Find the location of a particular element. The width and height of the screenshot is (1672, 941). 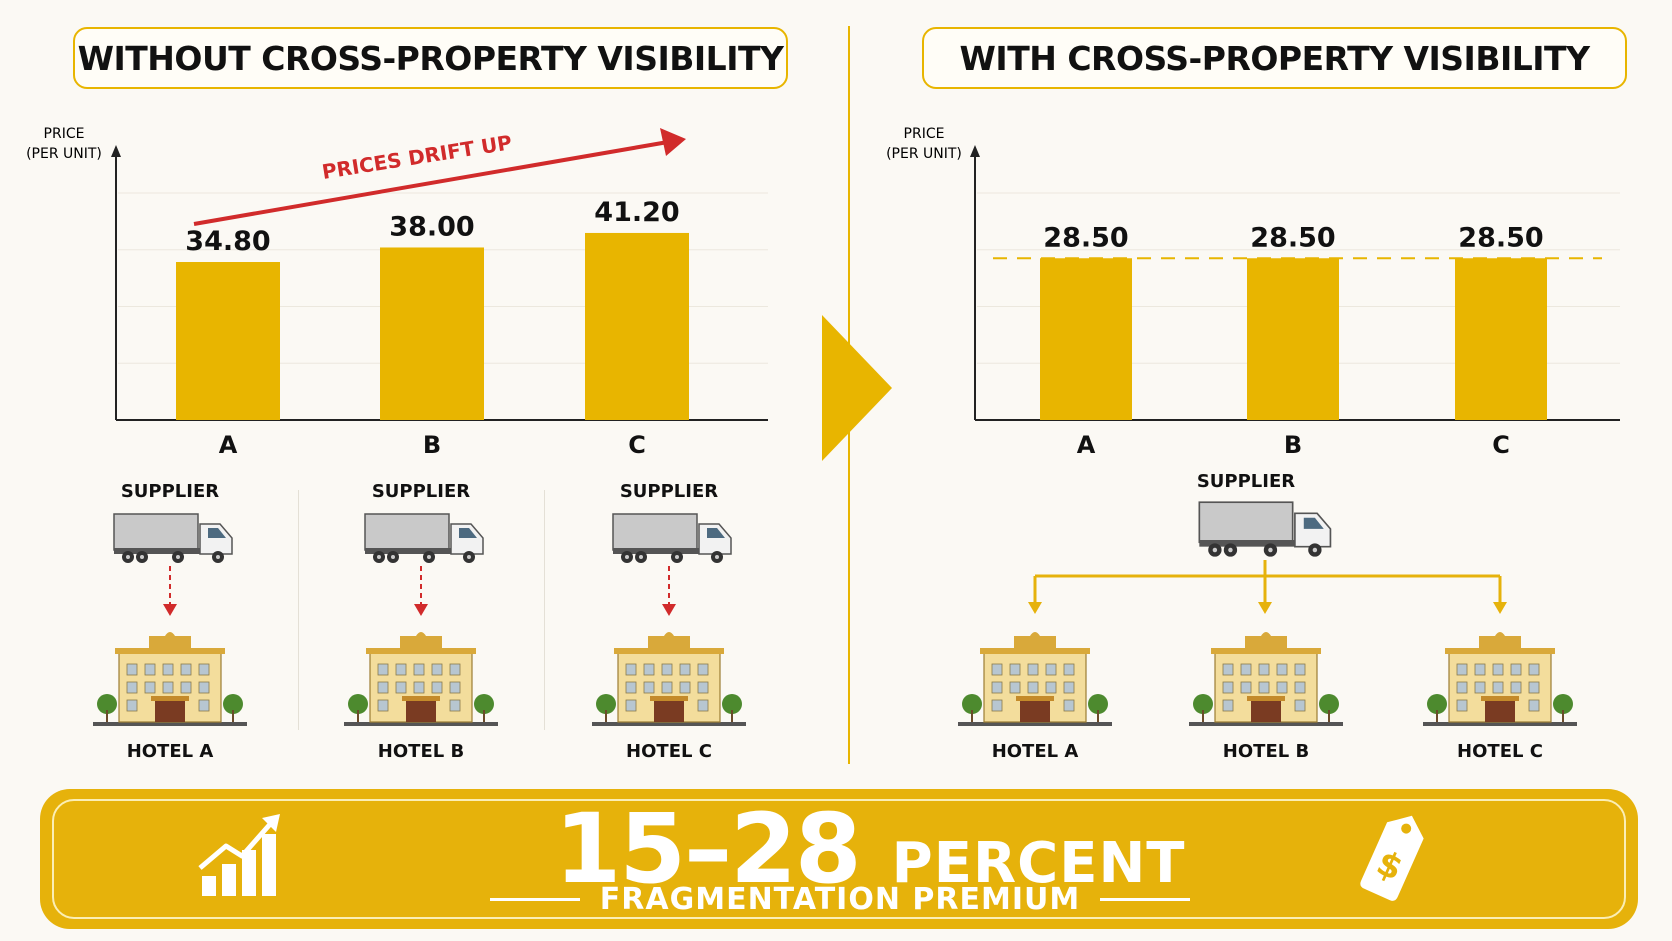

data-label: 34.80 is located at coordinates (227, 241).